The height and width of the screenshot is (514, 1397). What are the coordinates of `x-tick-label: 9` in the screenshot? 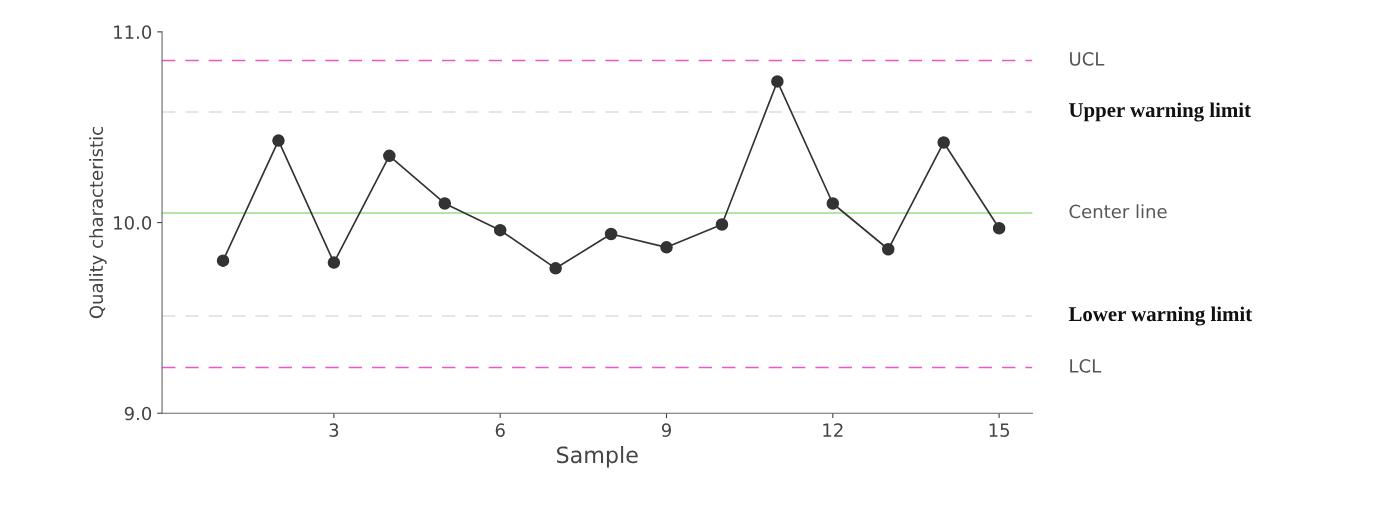 It's located at (666, 430).